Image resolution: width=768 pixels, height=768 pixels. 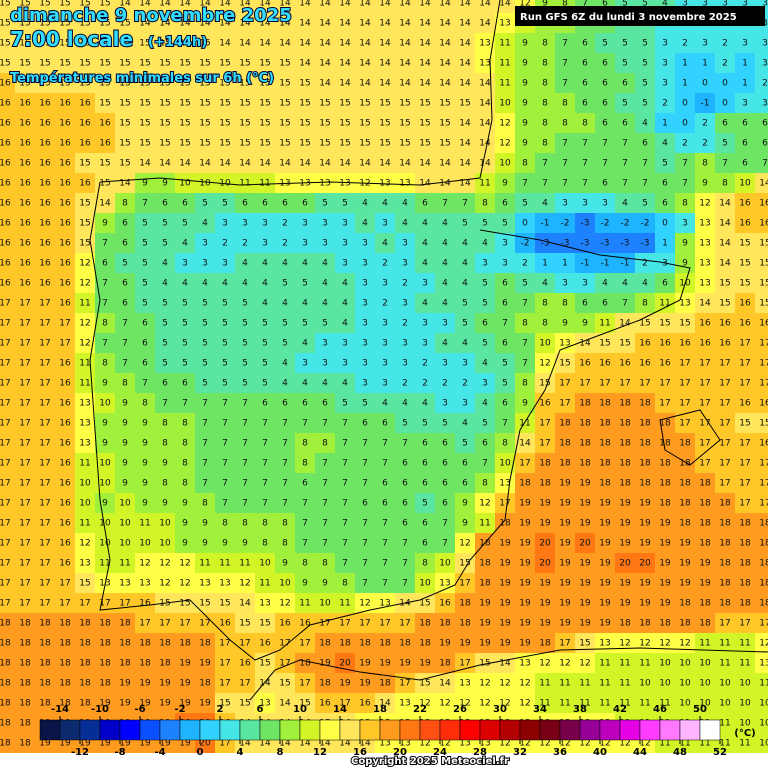 I want to click on value-label: -2, so click(x=625, y=224).